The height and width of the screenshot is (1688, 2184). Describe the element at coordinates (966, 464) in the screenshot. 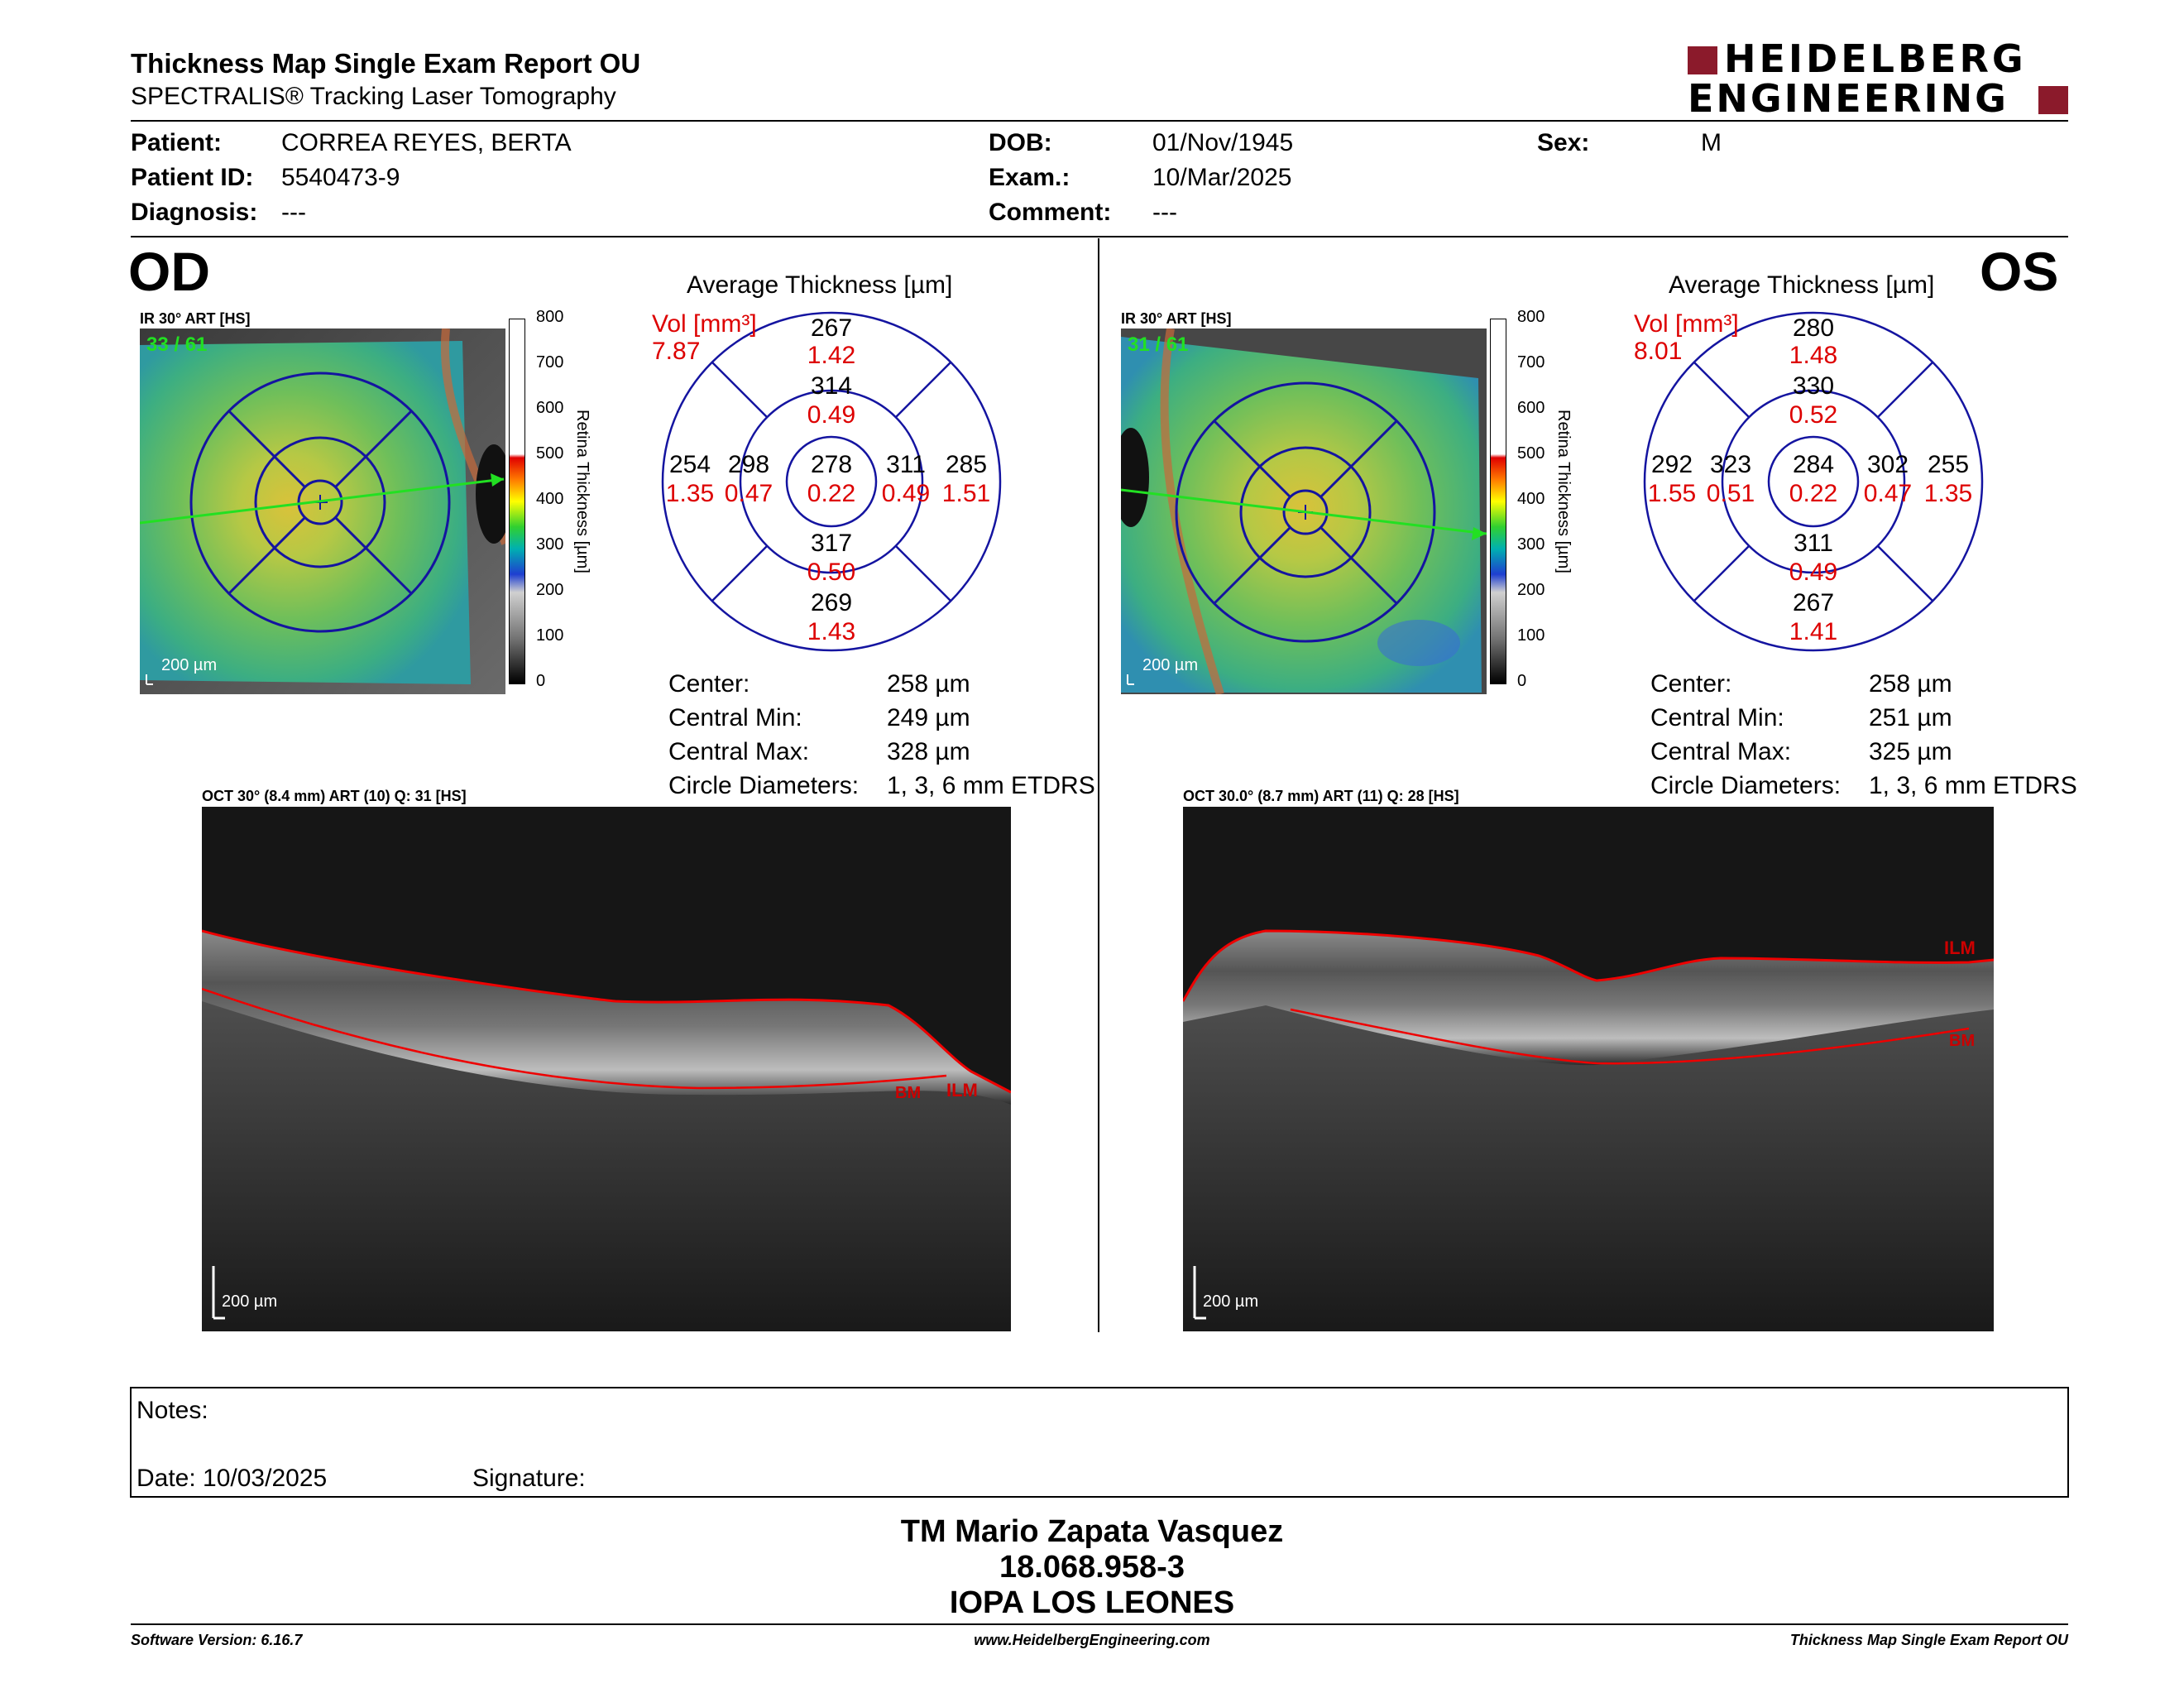

I see `od-outer-nasal-thickness: 285` at that location.